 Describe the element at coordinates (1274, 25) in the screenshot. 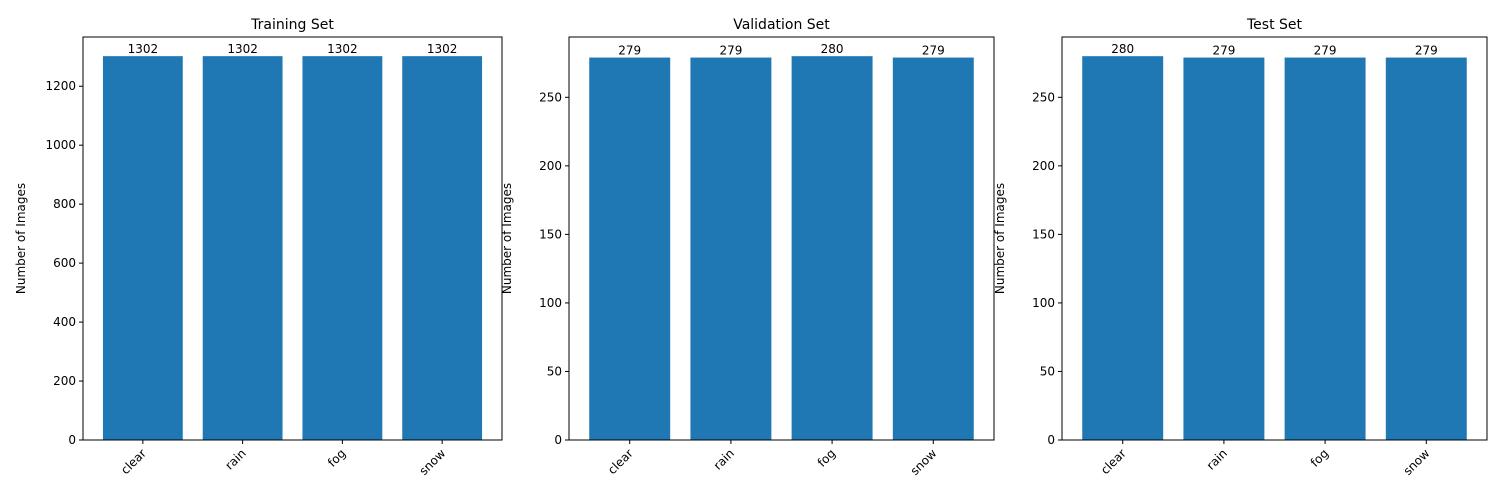

I see `chart-title: Test Set` at that location.